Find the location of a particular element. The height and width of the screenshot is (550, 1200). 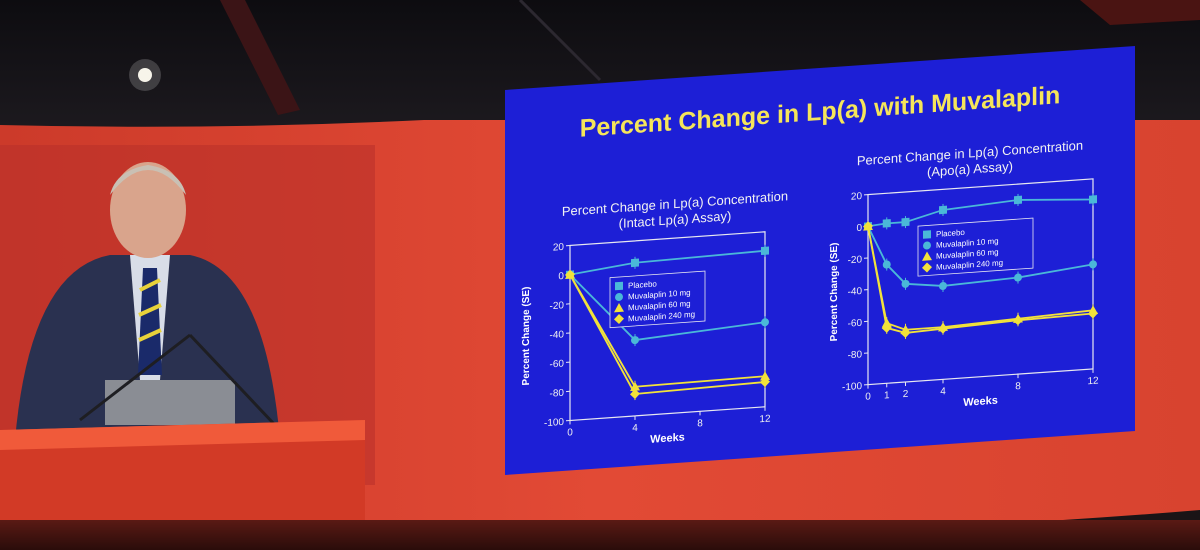

microphone-right is located at coordinates (232, 380).